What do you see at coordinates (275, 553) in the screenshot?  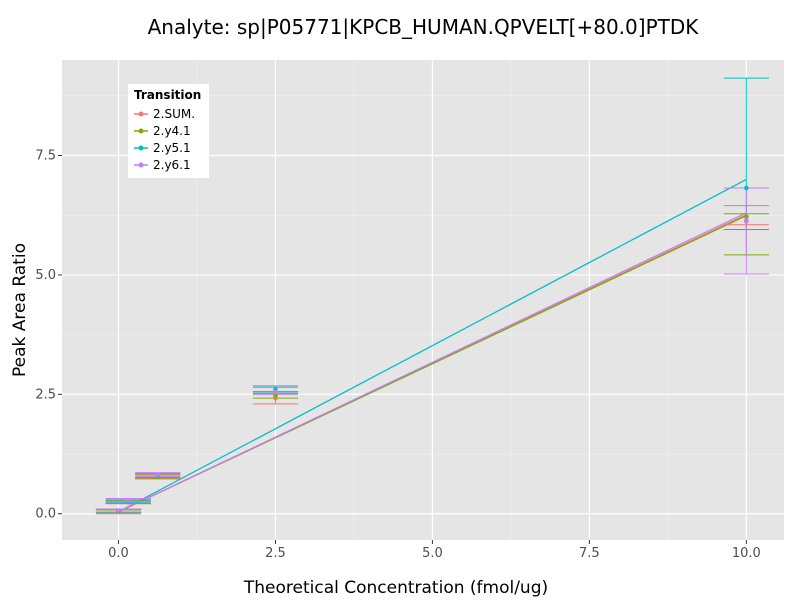 I see `x-tick-label: 2.5` at bounding box center [275, 553].